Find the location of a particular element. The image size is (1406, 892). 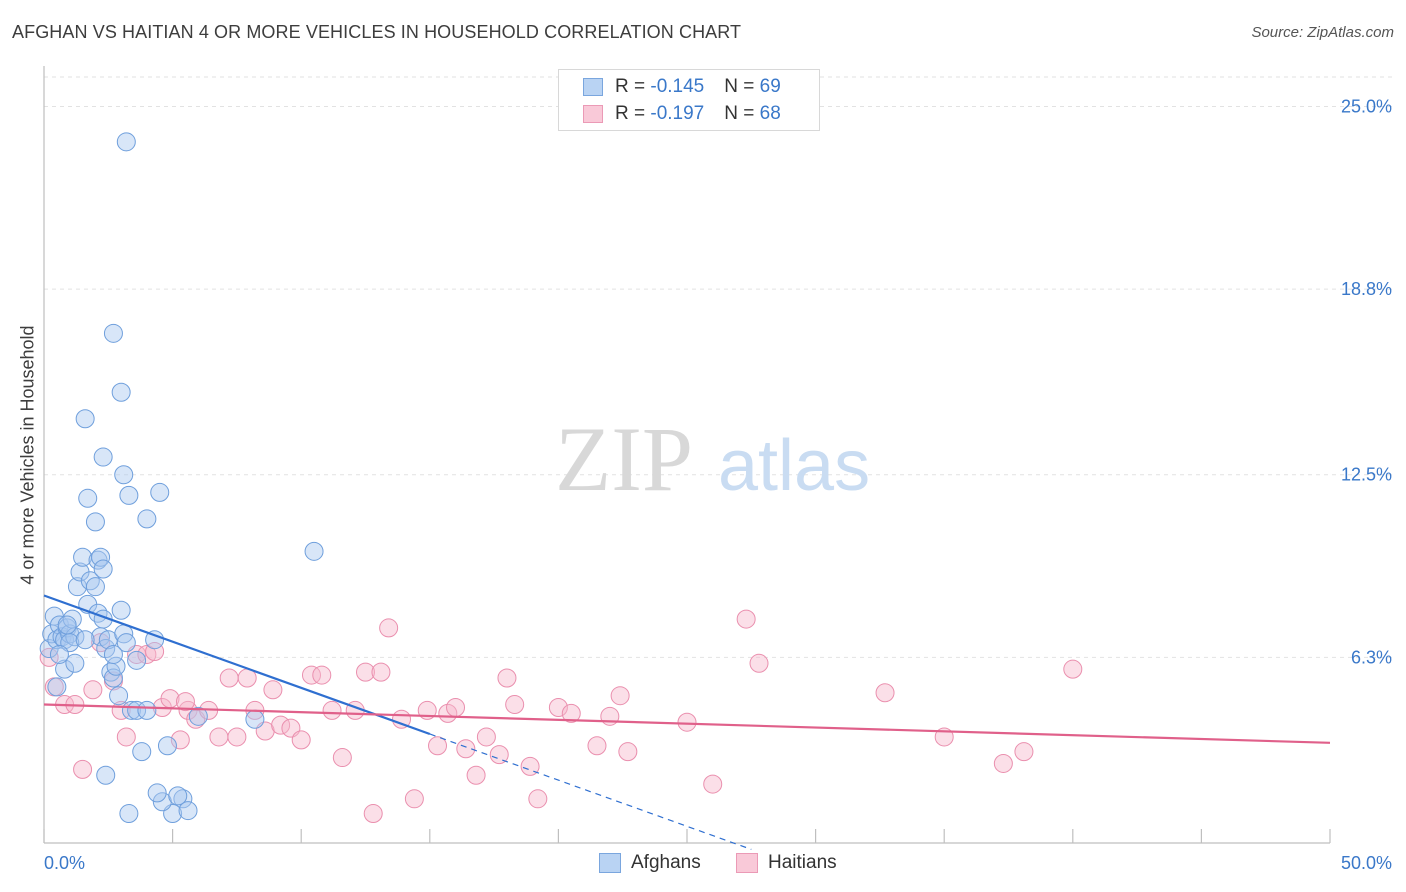

y-tick-label: 25.0% is located at coordinates (1366, 106).